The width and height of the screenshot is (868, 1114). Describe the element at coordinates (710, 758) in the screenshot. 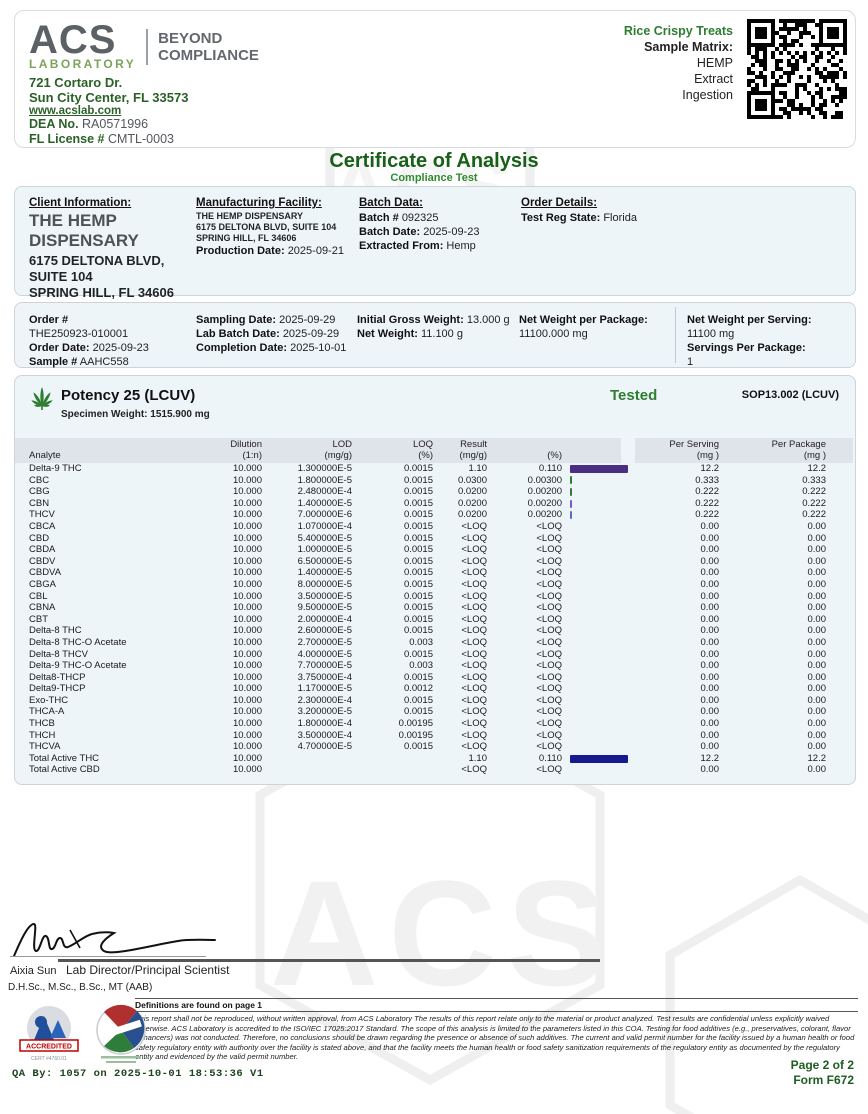

I see `per-serving-value: 12.2` at that location.